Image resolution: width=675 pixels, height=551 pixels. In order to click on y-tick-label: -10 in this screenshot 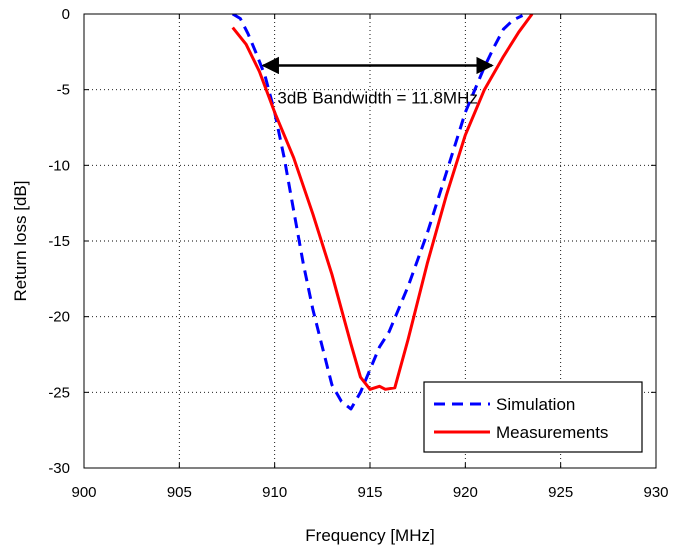, I will do `click(59, 165)`.